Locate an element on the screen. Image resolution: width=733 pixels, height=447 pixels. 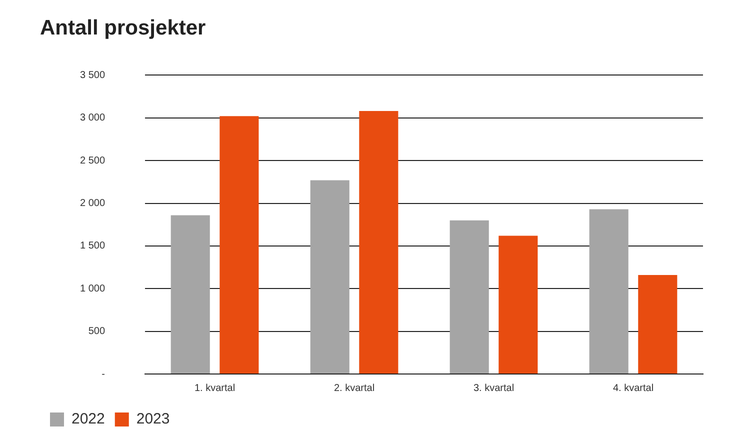
chart-title: Antall prosjekter is located at coordinates (123, 28).